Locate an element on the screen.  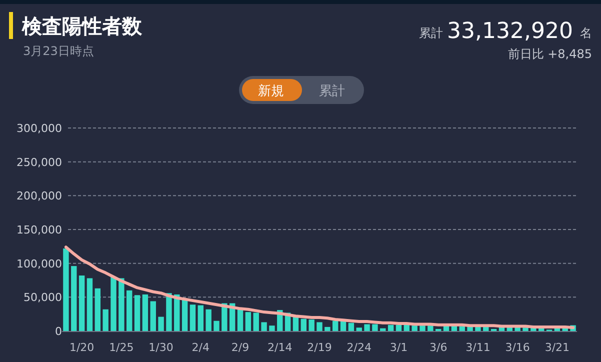
y-tick-label: 250,000 is located at coordinates (39, 162).